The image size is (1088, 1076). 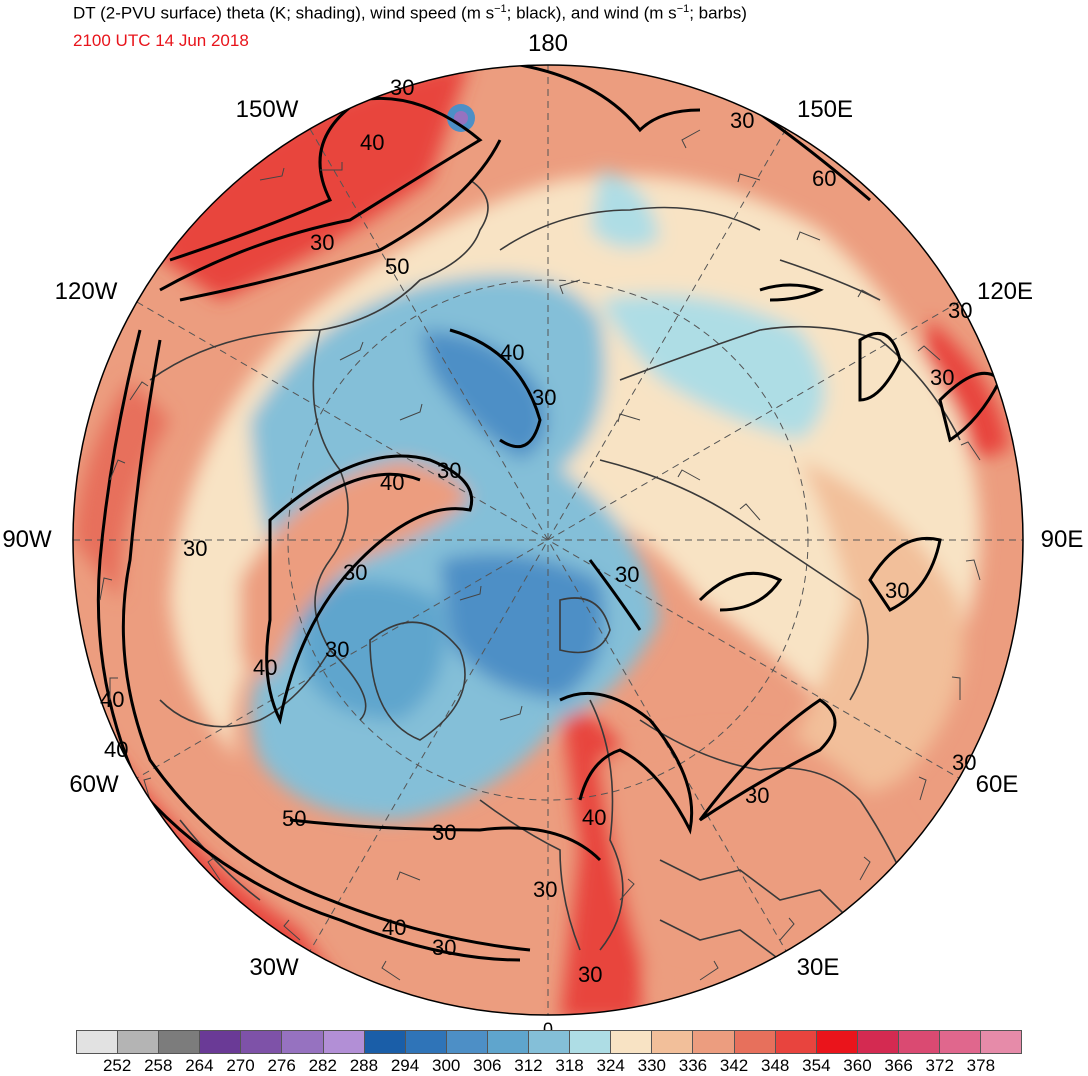 What do you see at coordinates (322, 1065) in the screenshot?
I see `colorbar-tick-label: 282` at bounding box center [322, 1065].